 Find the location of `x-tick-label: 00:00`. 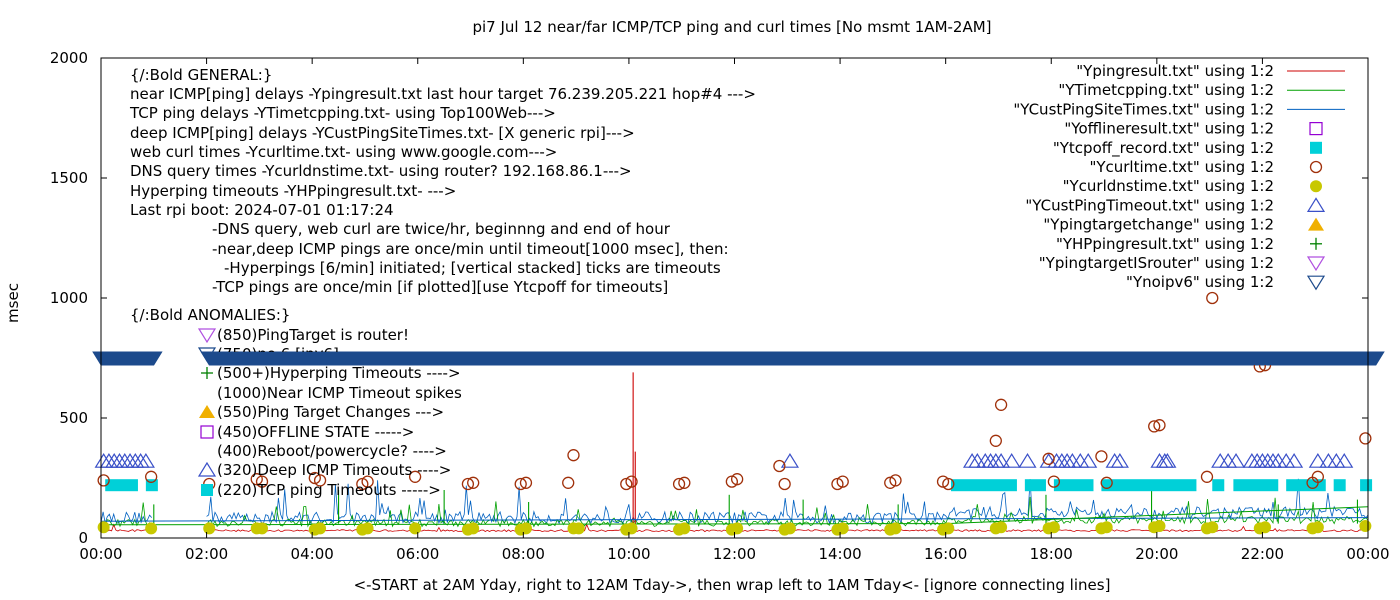

x-tick-label: 00:00 is located at coordinates (1367, 554).